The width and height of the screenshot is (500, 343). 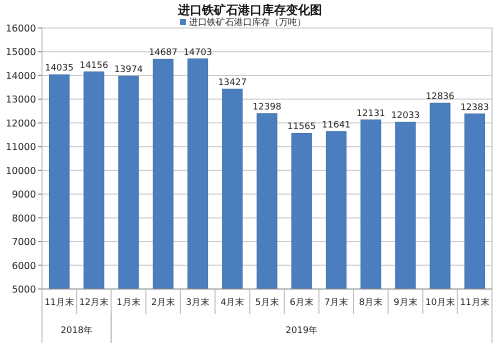 What do you see at coordinates (94, 65) in the screenshot?
I see `data-label: 14156` at bounding box center [94, 65].